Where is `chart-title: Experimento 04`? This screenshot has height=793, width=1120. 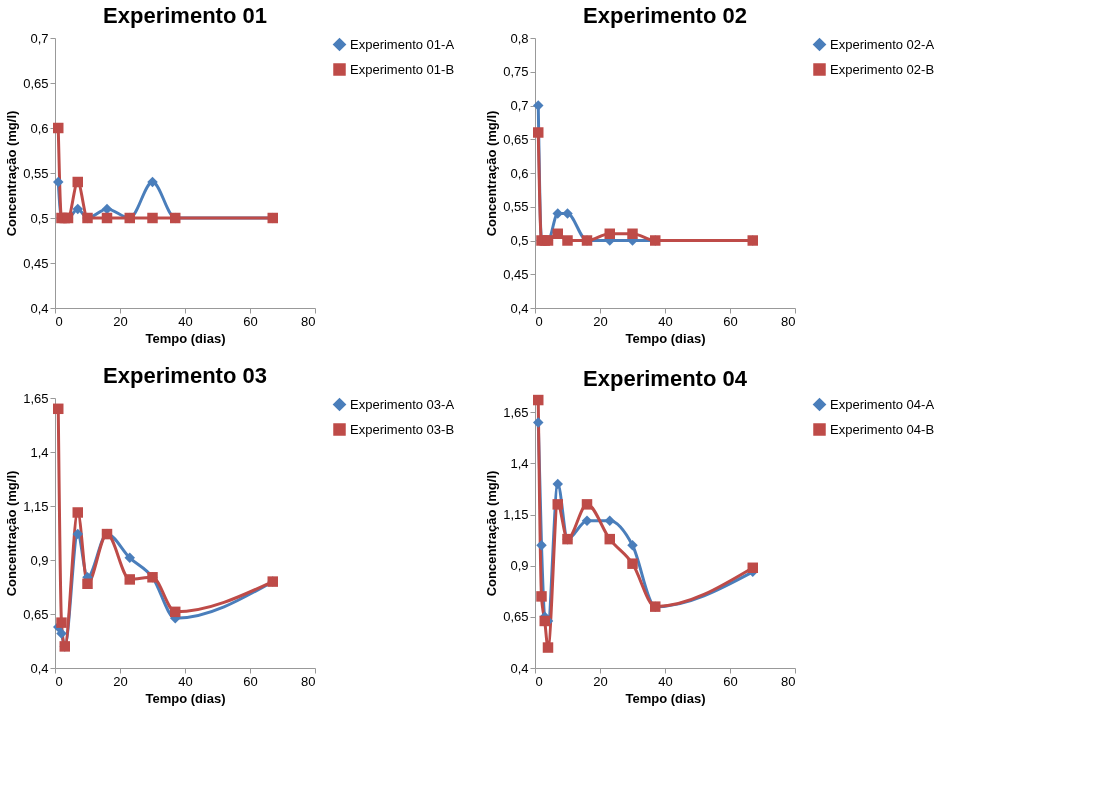
chart-title: Experimento 04 is located at coordinates (665, 378).